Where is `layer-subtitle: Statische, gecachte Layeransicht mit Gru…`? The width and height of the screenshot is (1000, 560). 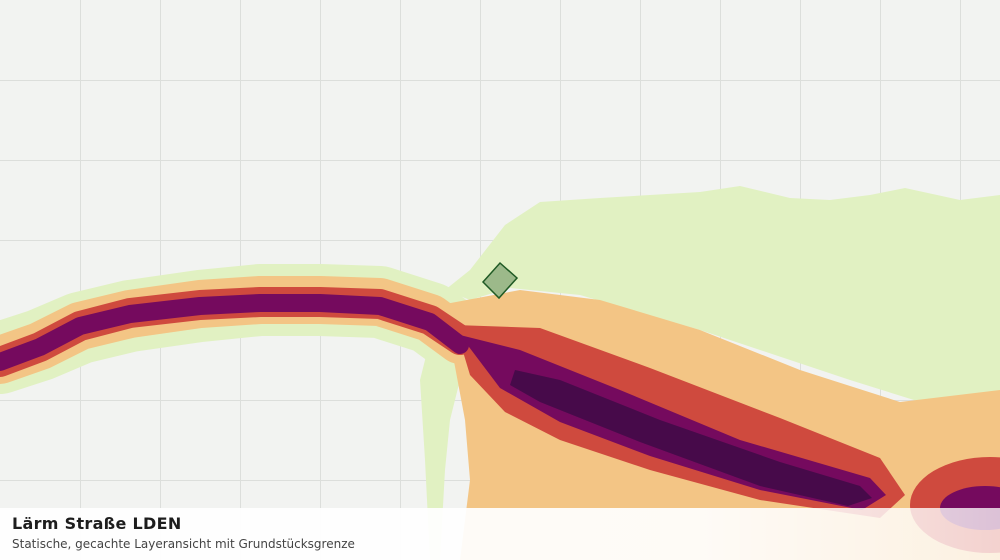 layer-subtitle: Statische, gecachte Layeransicht mit Gru… is located at coordinates (183, 544).